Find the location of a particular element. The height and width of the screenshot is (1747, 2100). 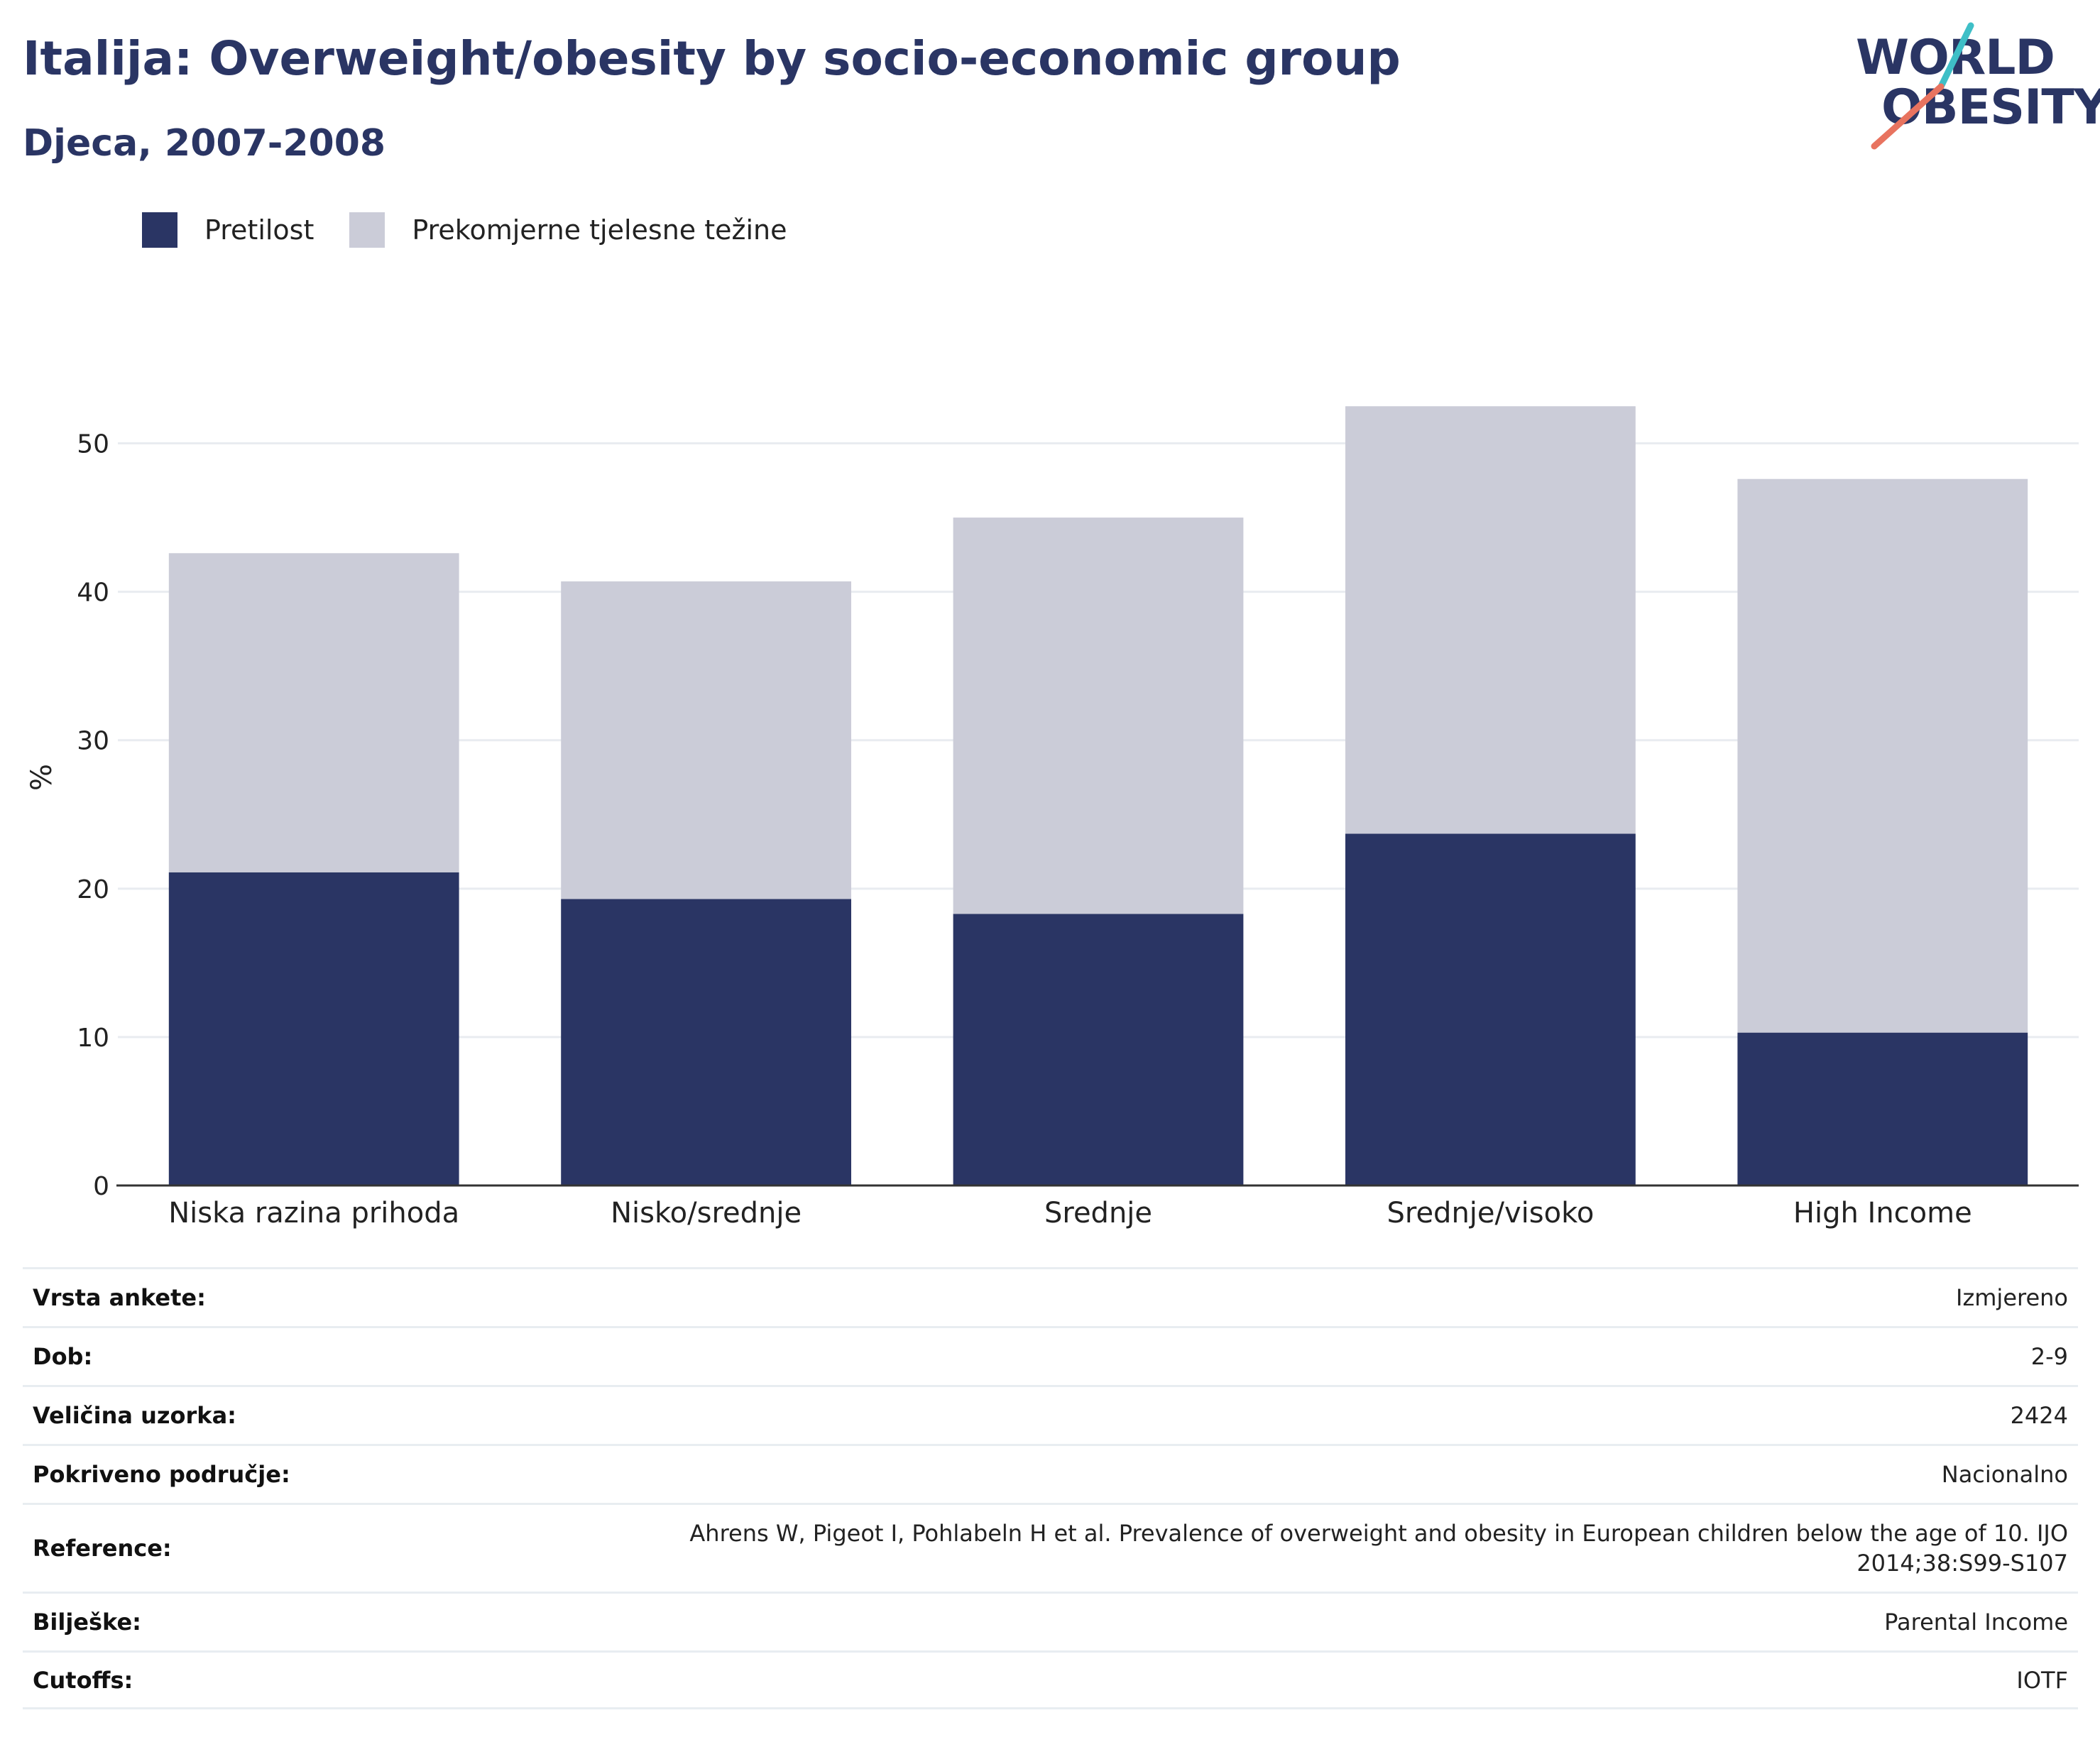

world-obesity-logo: WORLD OBESITY is located at coordinates (1973, 88).